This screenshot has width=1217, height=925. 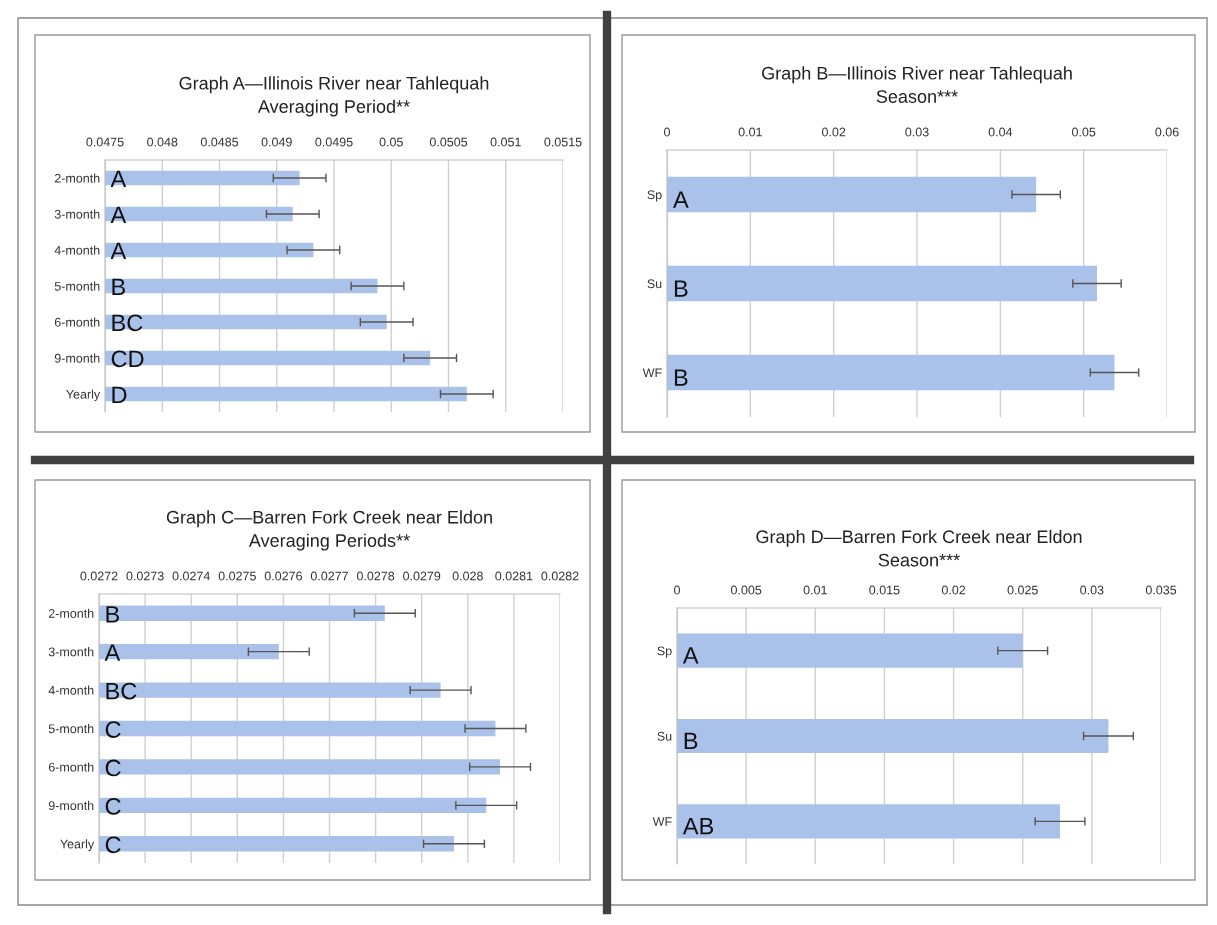 I want to click on x-tick-label: 0.0485, so click(x=219, y=142).